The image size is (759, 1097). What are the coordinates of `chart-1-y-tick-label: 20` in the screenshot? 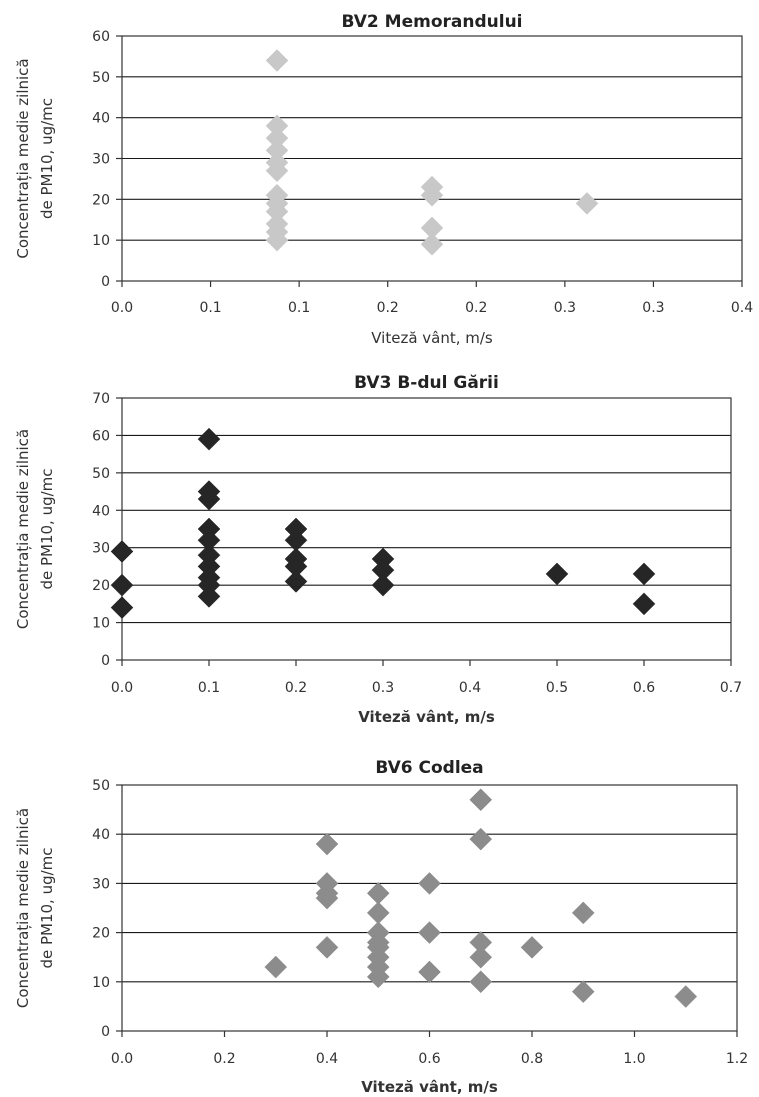 It's located at (101, 200).